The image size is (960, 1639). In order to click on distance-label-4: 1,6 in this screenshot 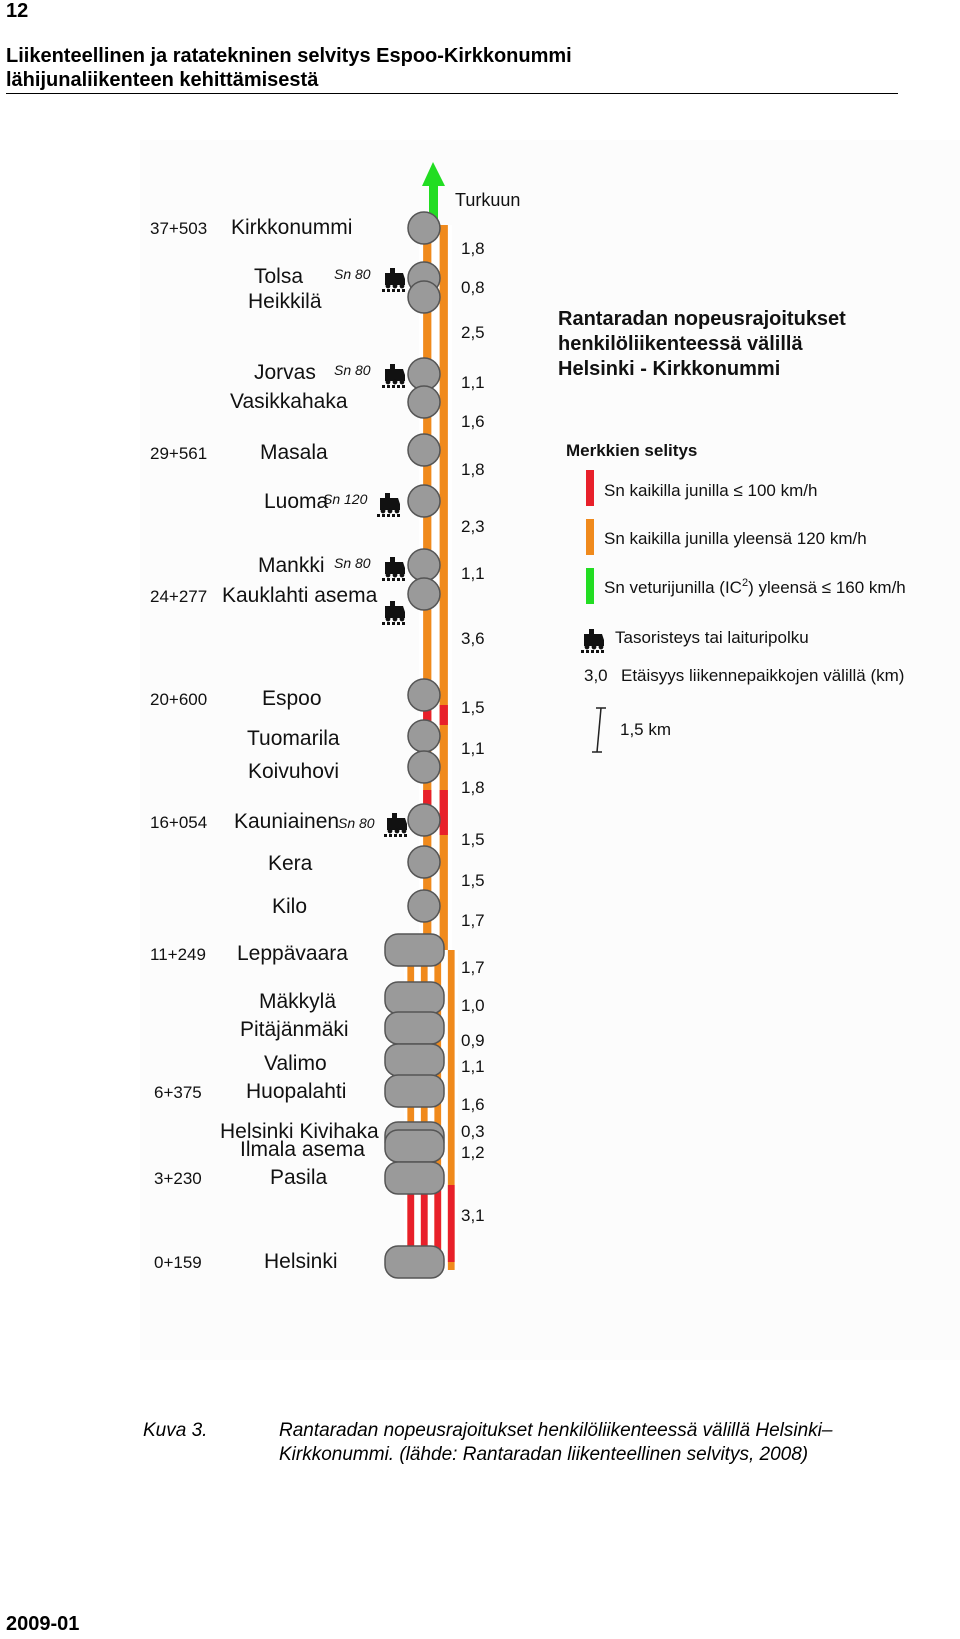, I will do `click(473, 421)`.